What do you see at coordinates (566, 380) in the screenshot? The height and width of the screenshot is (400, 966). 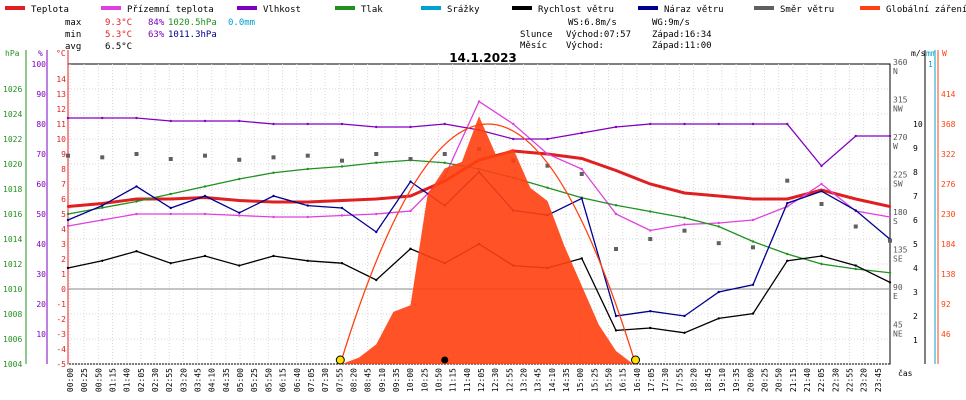 I see `x-tick-35: 14:35` at bounding box center [566, 380].